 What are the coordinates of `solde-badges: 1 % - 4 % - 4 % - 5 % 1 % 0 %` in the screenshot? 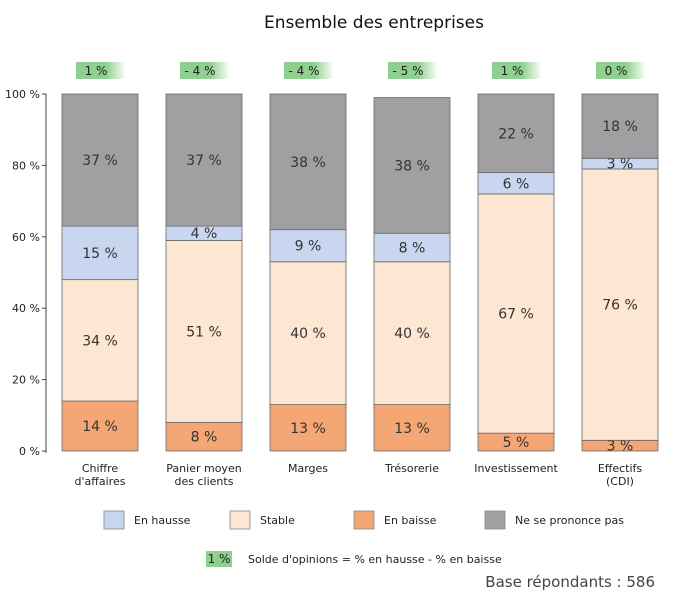 It's located at (361, 70).